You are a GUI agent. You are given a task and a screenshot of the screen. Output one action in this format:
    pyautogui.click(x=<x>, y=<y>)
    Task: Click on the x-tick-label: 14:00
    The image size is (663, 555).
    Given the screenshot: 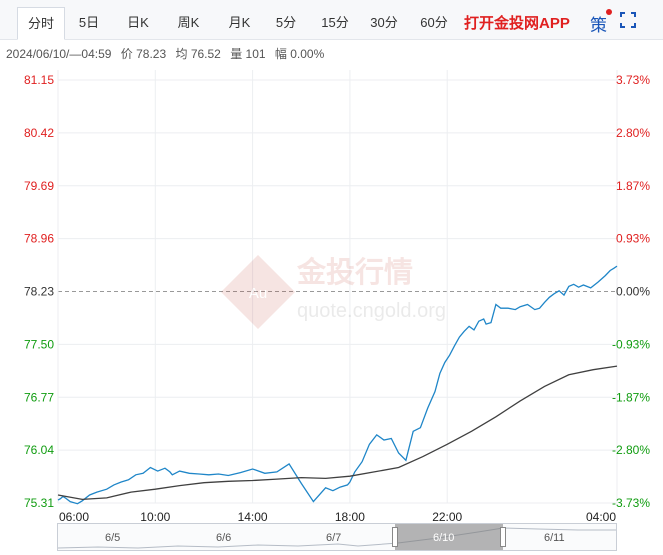 What is the action you would take?
    pyautogui.click(x=253, y=516)
    